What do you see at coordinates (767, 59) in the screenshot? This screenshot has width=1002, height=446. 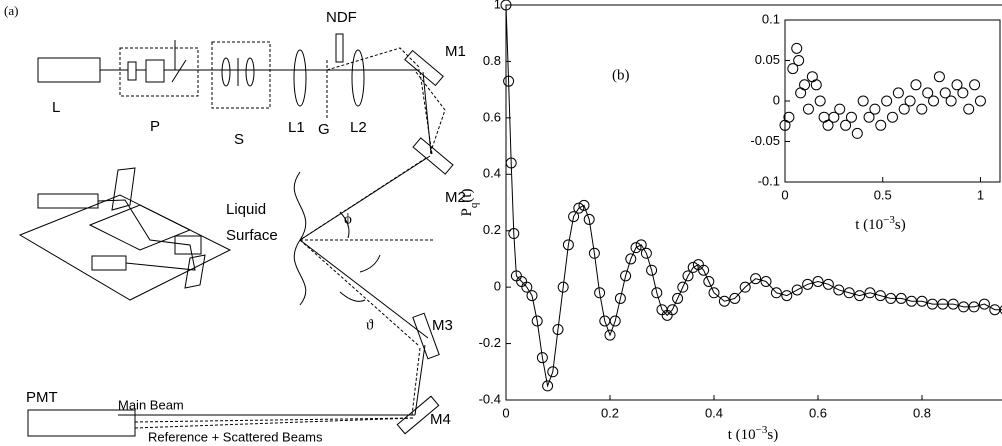 I see `y-tick-label: 0.05` at bounding box center [767, 59].